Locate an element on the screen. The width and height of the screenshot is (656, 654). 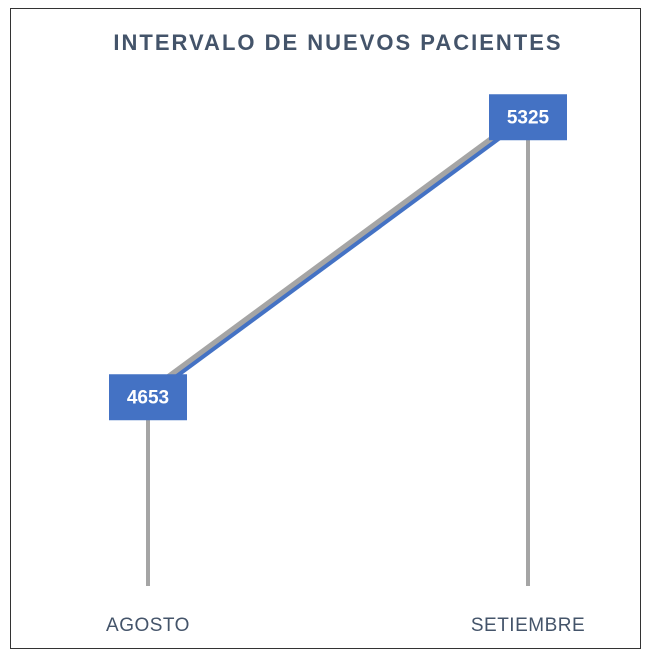
x-tick-label: SETIEMBRE is located at coordinates (528, 625).